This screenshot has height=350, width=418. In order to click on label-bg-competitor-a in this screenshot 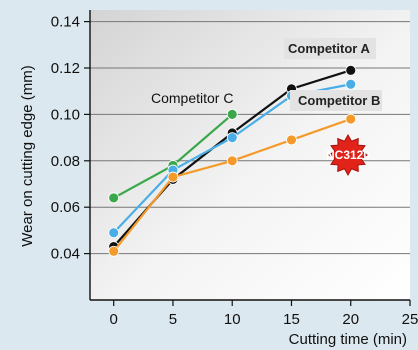, I will do `click(330, 48)`.